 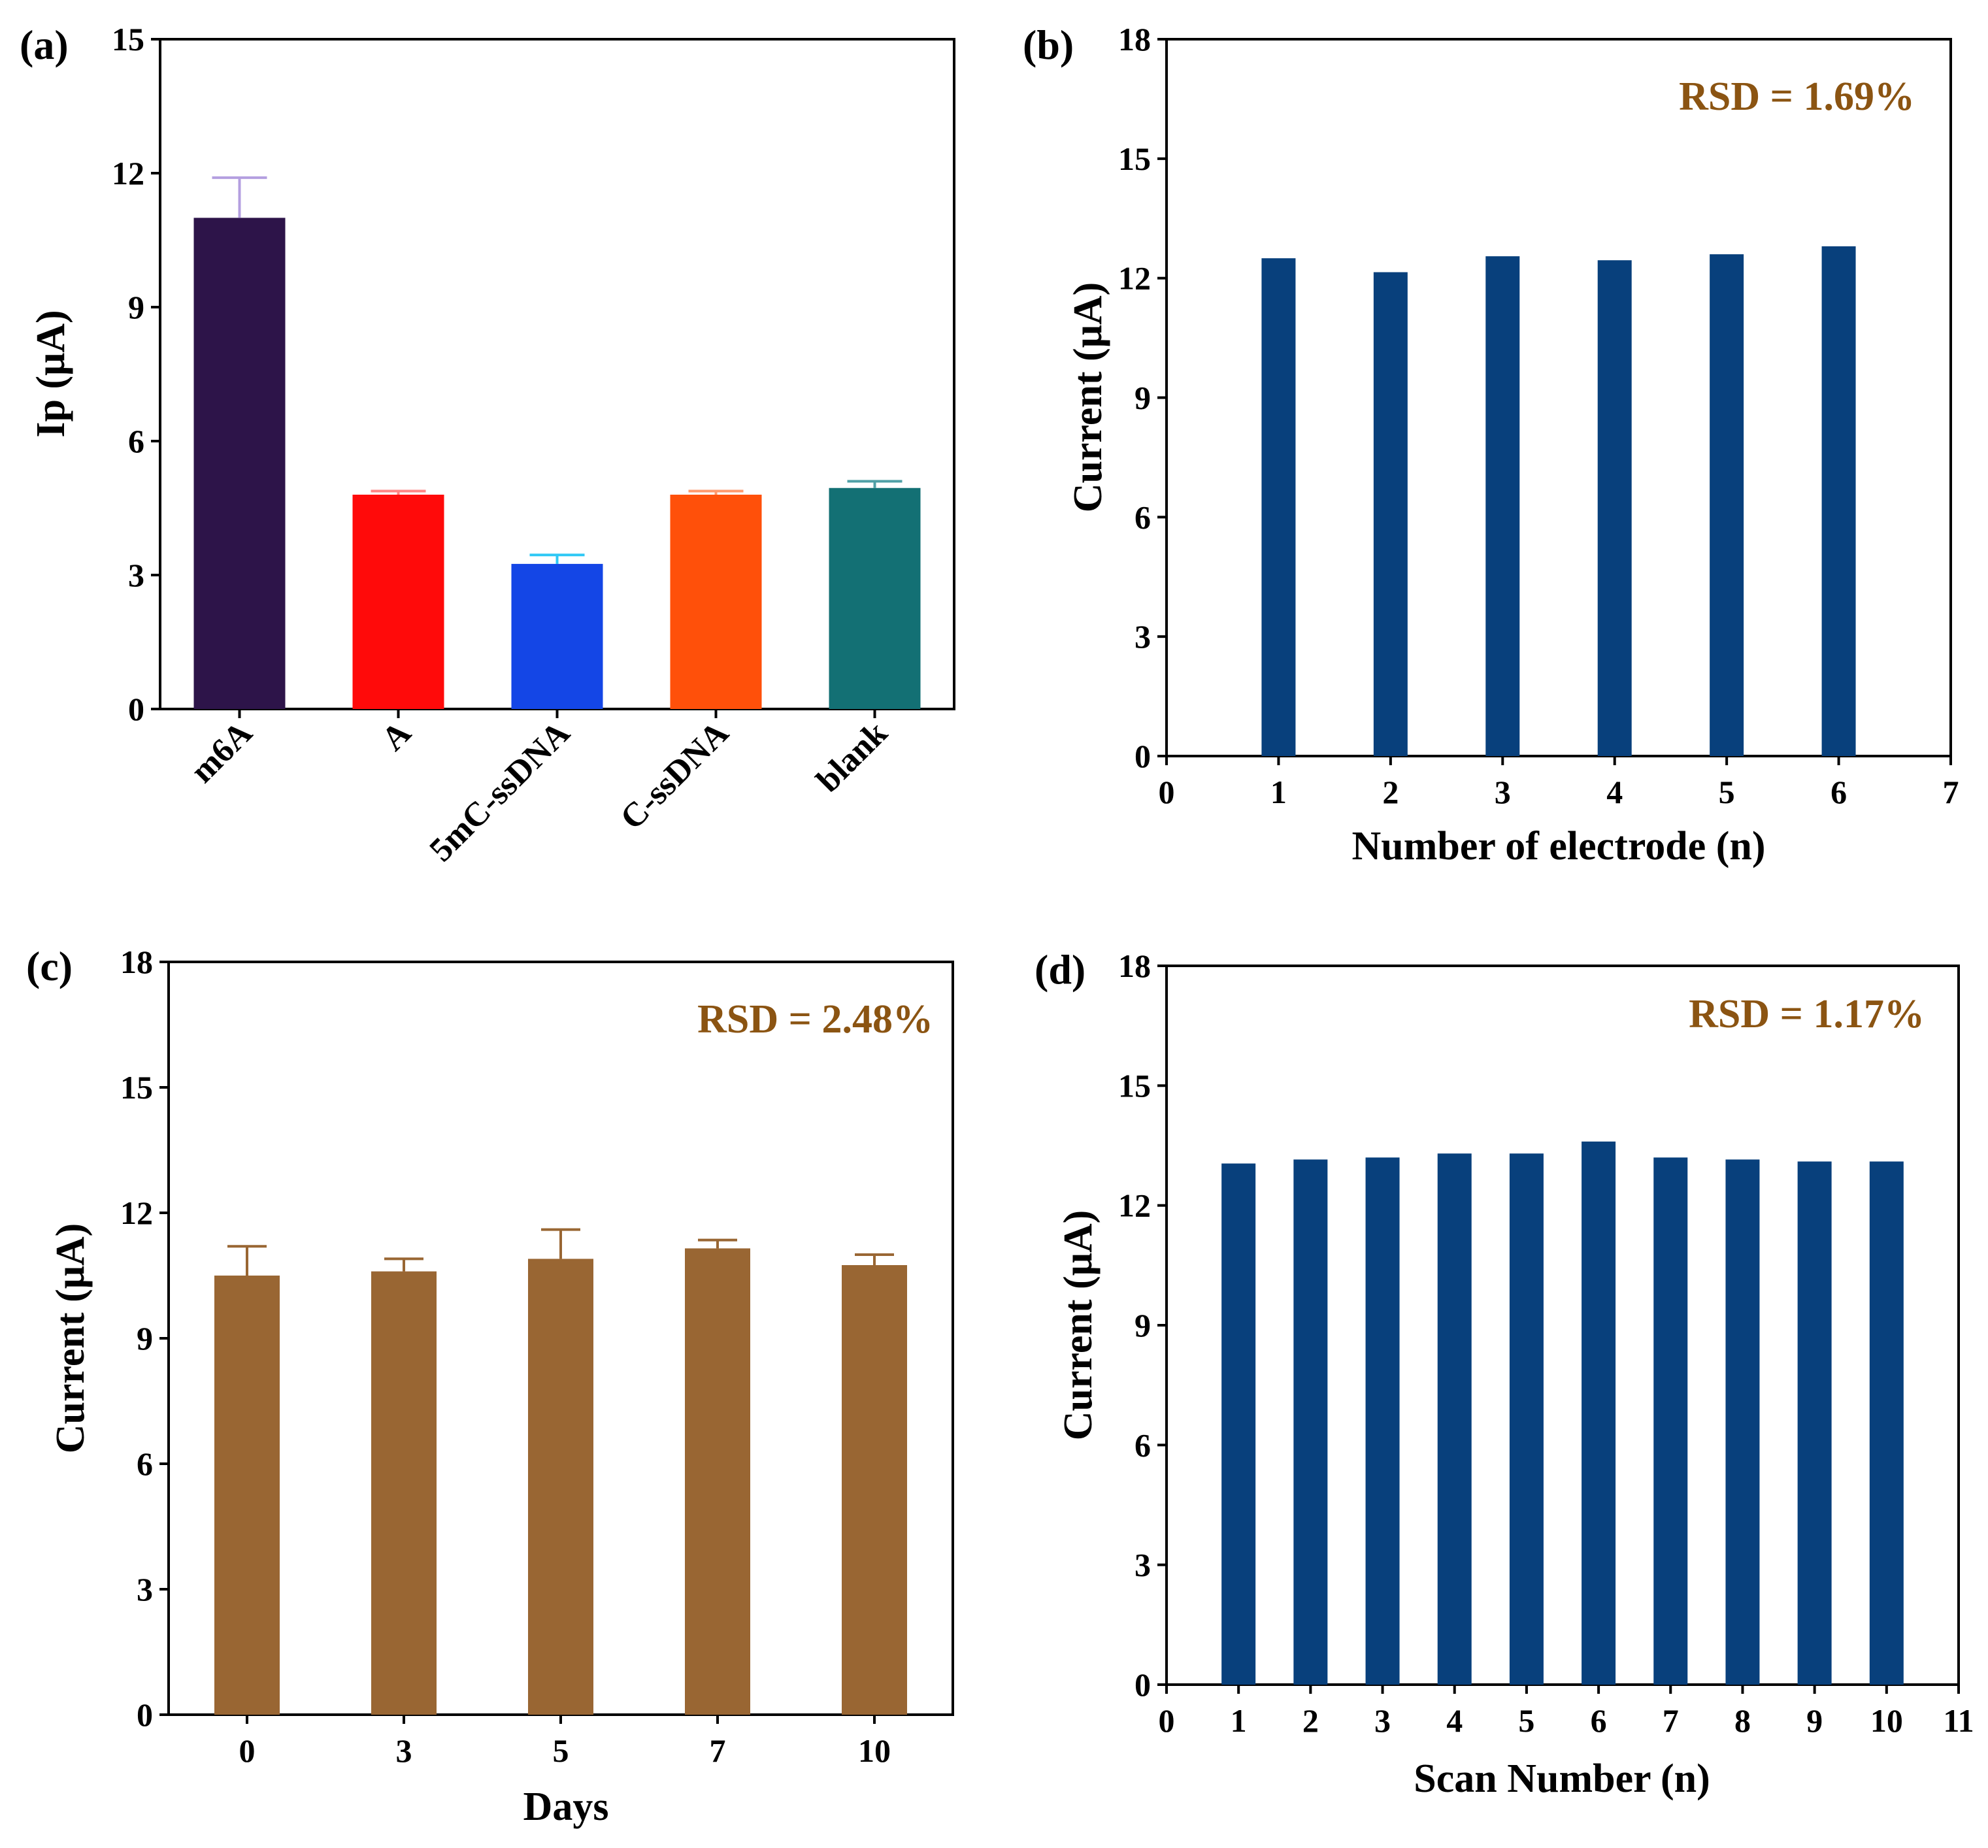 What do you see at coordinates (128, 39) in the screenshot?
I see `panel-a-y-tick-label: 15` at bounding box center [128, 39].